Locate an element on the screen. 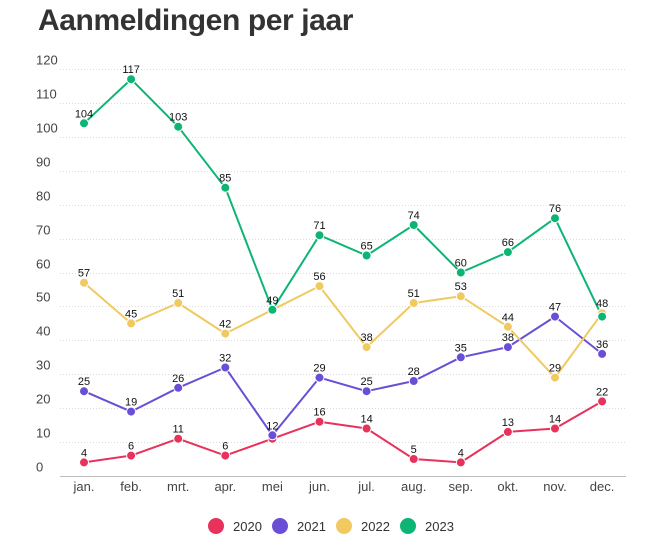  data-label: 42 is located at coordinates (225, 325).